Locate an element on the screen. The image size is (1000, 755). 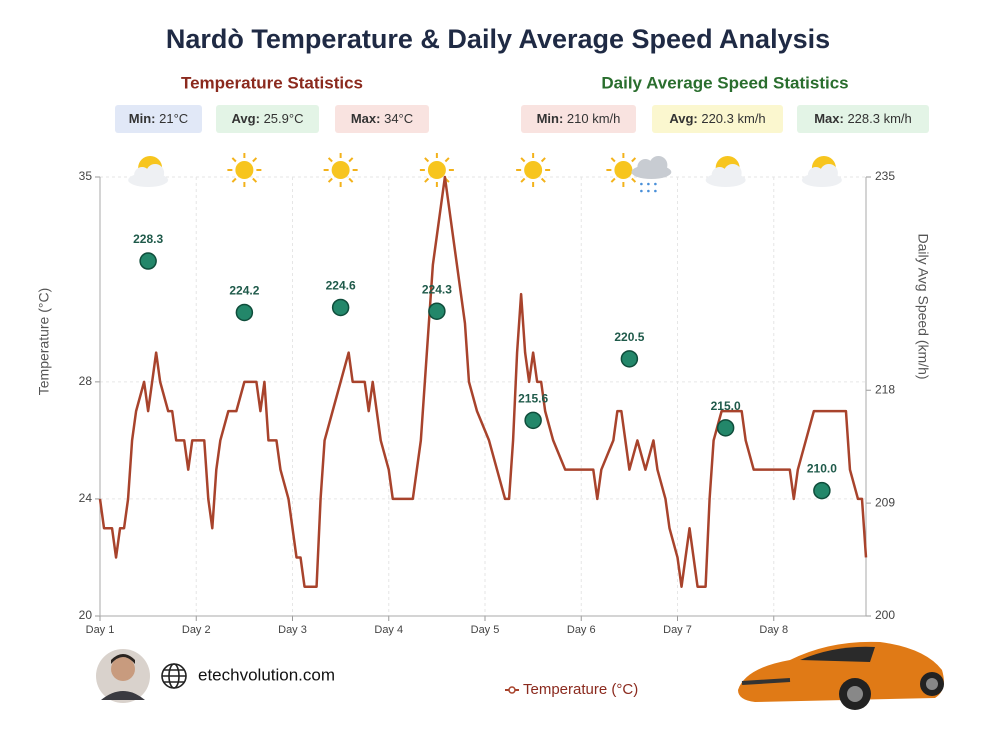
badge-value: 220.3 km/h is located at coordinates (733, 118).